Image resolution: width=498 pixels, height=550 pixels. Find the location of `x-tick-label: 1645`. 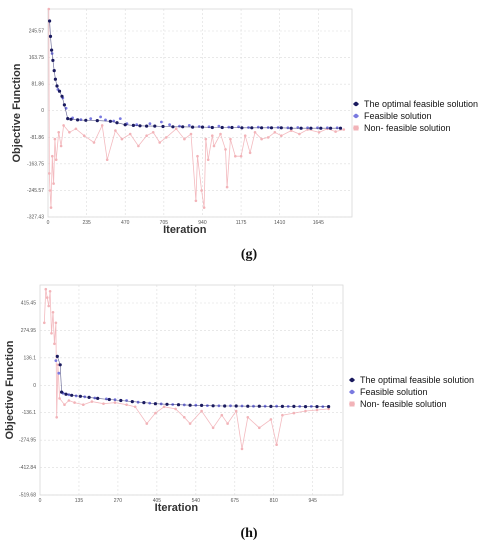

x-tick-label: 1645 is located at coordinates (318, 223).